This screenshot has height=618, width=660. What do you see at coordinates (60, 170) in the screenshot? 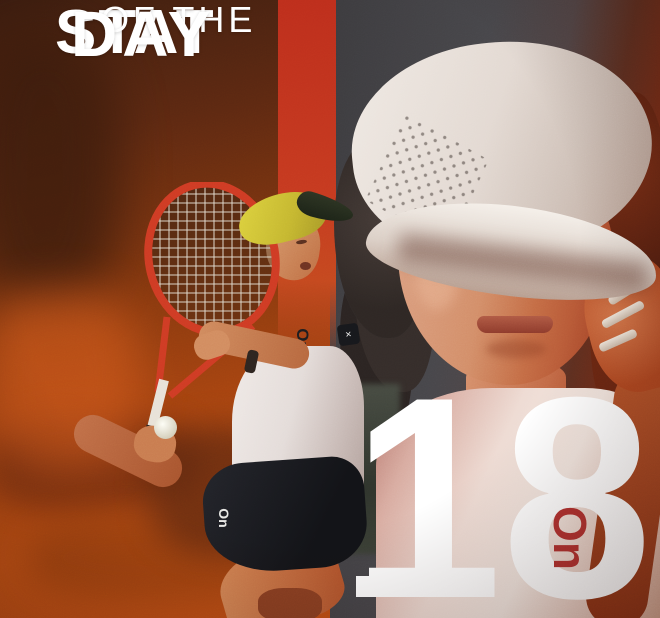
I see `crowd-blur-blob` at bounding box center [60, 170].